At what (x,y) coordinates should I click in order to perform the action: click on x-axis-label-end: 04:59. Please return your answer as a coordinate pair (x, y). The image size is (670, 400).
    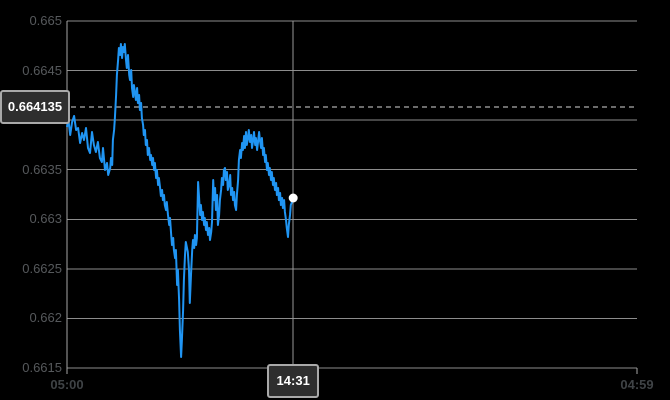
    Looking at the image, I should click on (637, 384).